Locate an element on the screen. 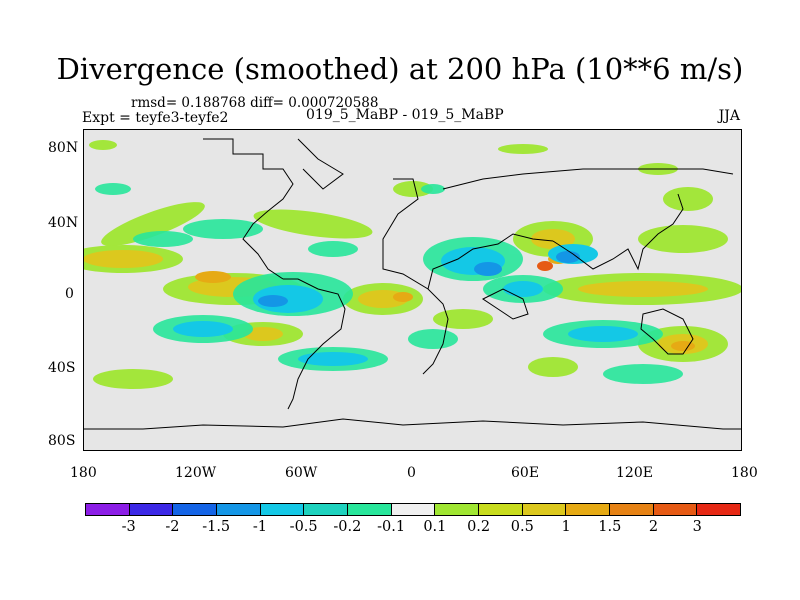 The height and width of the screenshot is (600, 800). colorbar-label: 1.5 is located at coordinates (610, 527).